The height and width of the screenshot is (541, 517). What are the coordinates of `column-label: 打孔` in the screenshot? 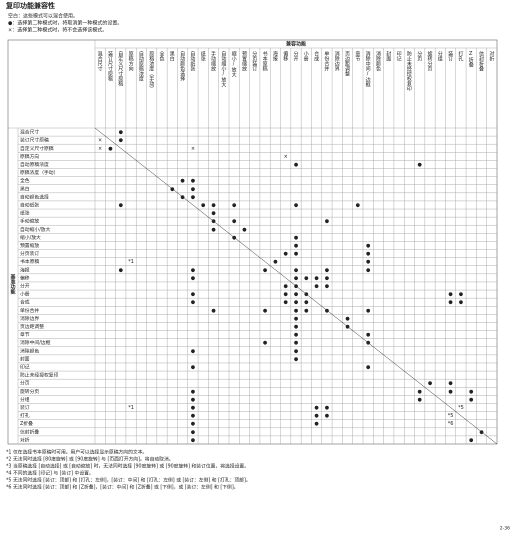 It's located at (460, 56).